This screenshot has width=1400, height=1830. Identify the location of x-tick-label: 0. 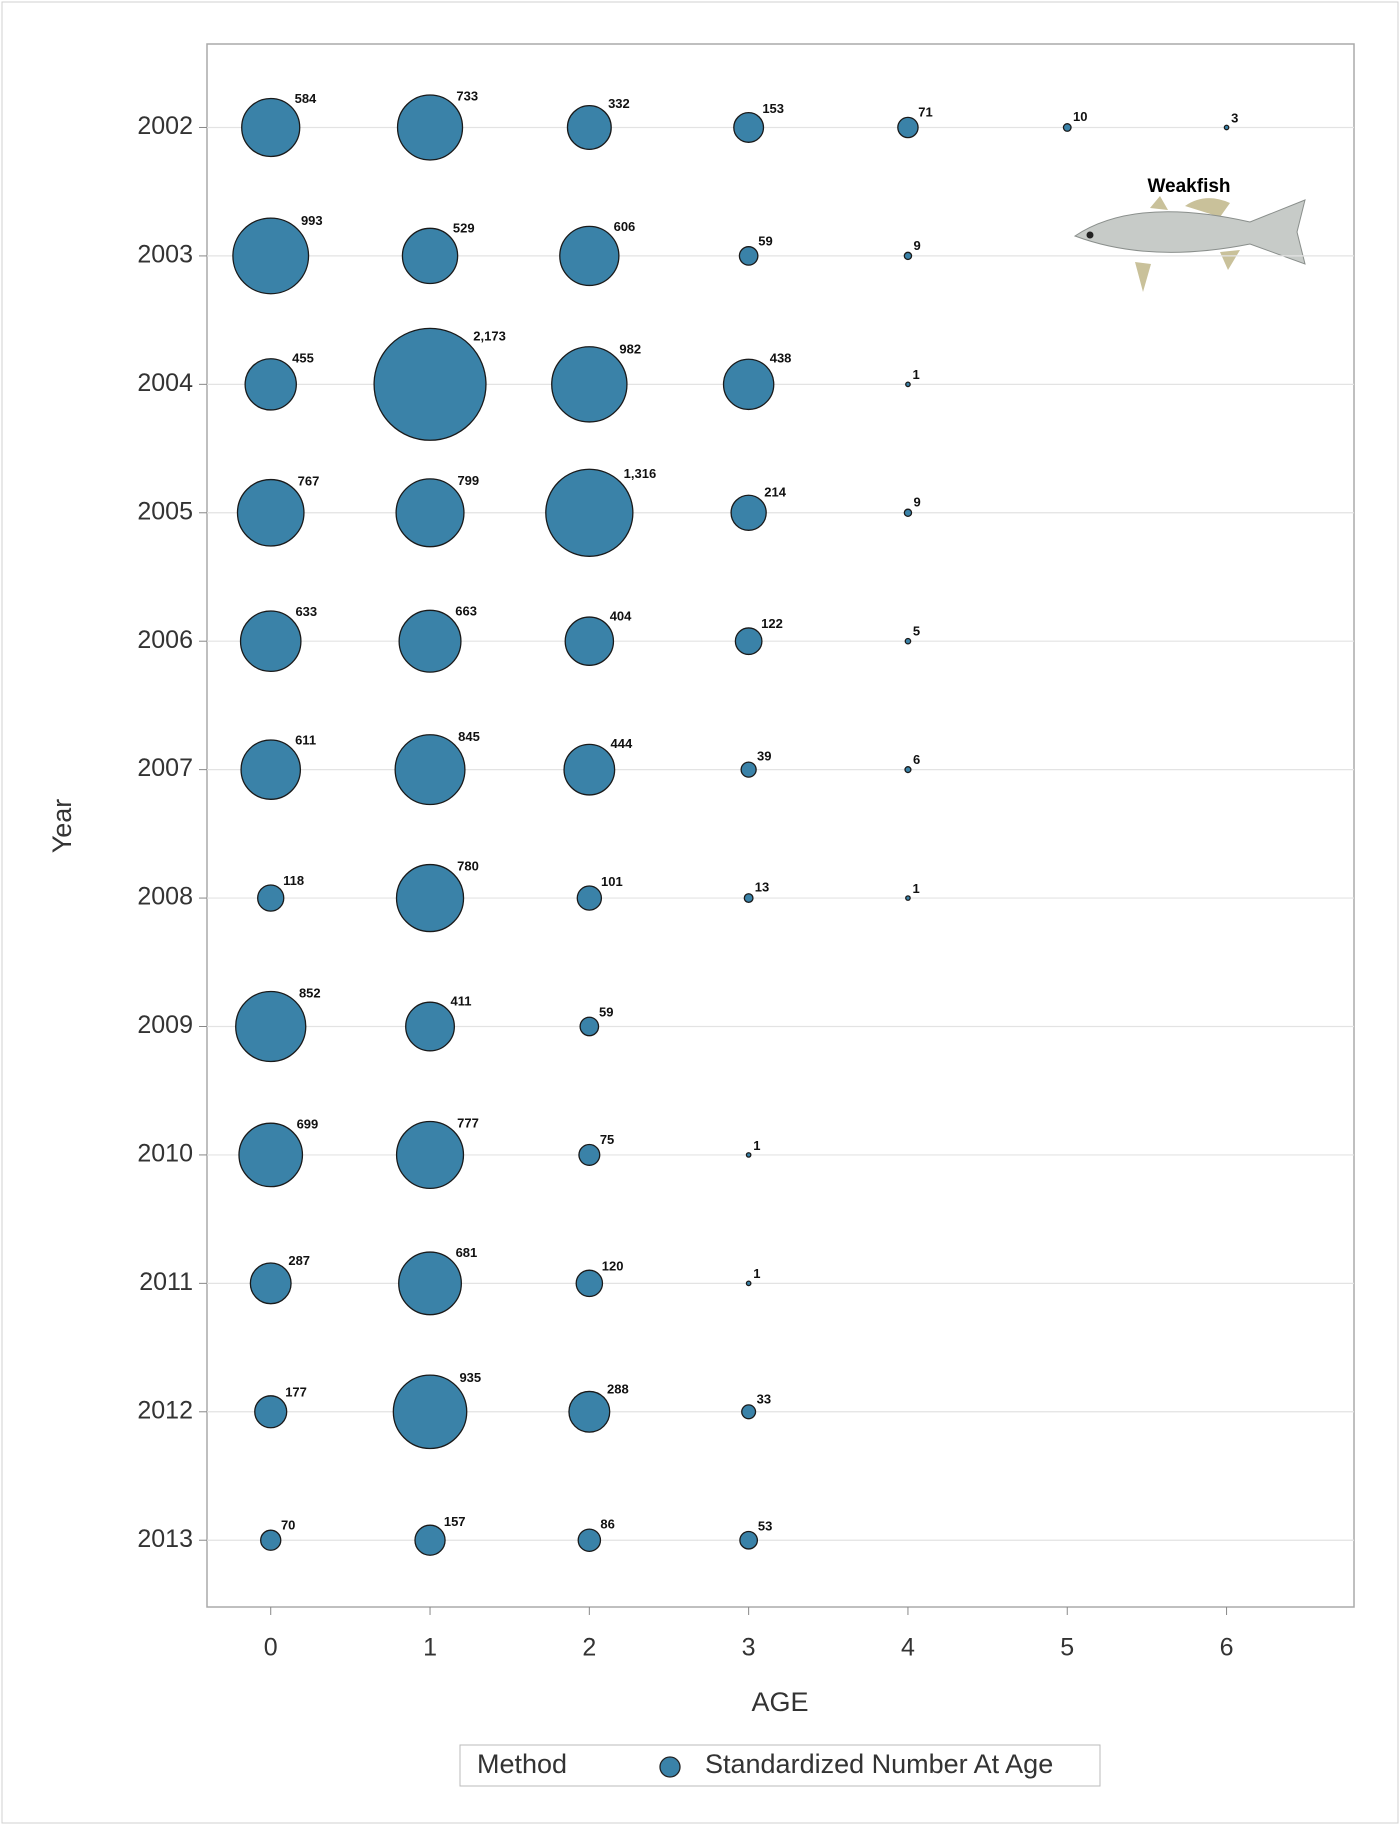
(271, 1648).